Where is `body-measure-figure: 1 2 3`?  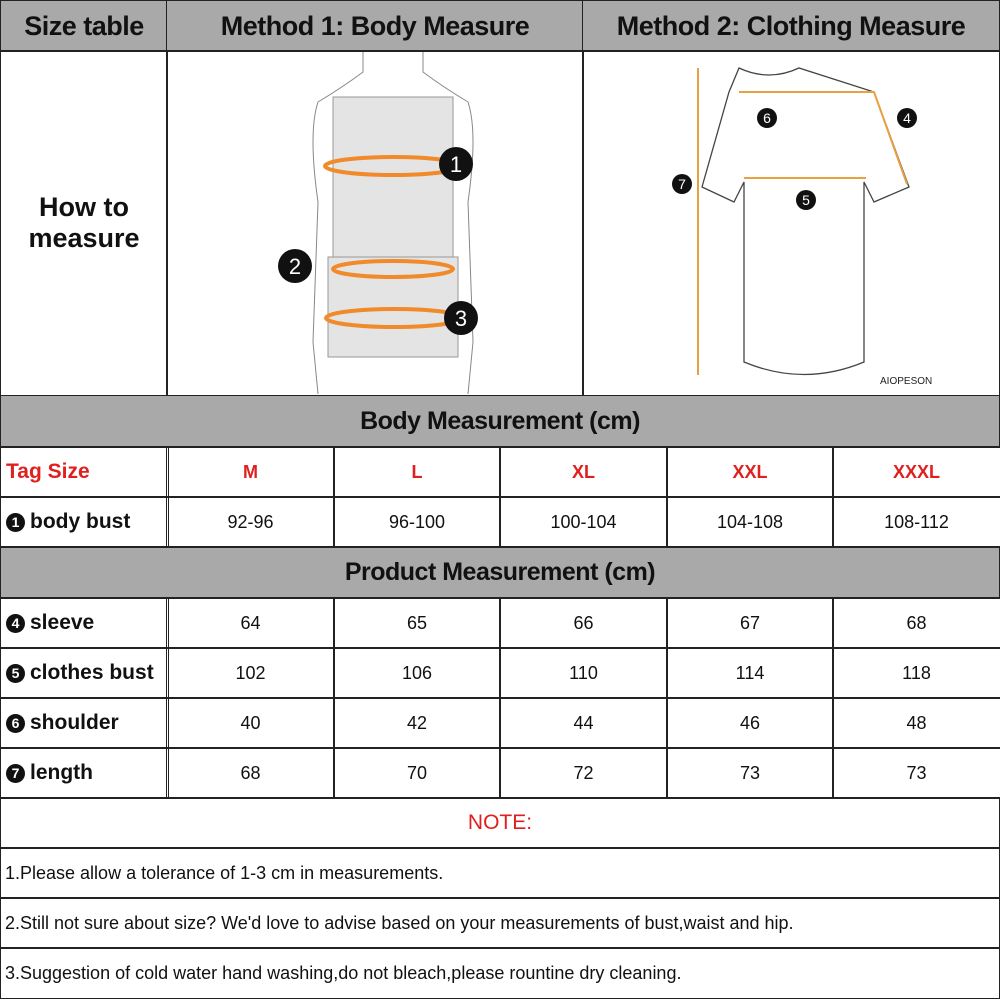 body-measure-figure: 1 2 3 is located at coordinates (375, 223).